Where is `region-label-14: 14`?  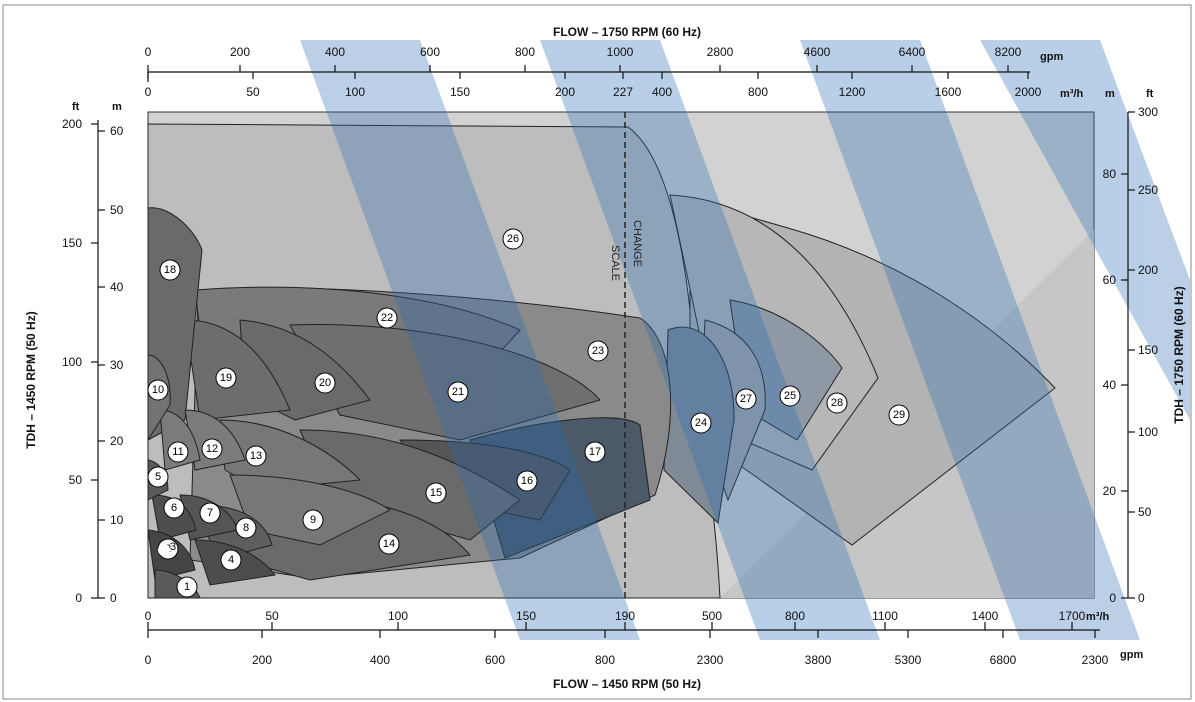
region-label-14: 14 is located at coordinates (389, 544).